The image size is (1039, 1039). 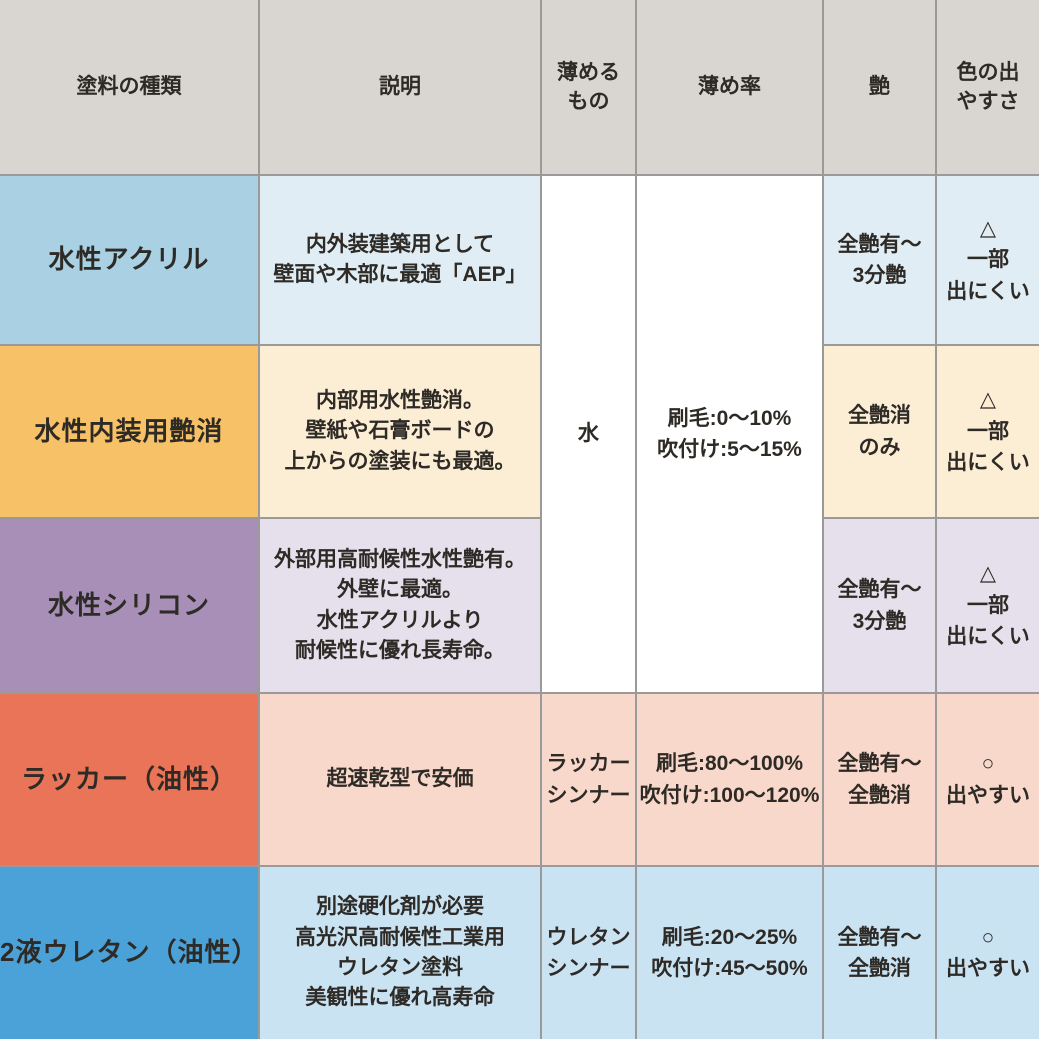 What do you see at coordinates (129, 431) in the screenshot?
I see `row-name-cell: 水性内装用艶消` at bounding box center [129, 431].